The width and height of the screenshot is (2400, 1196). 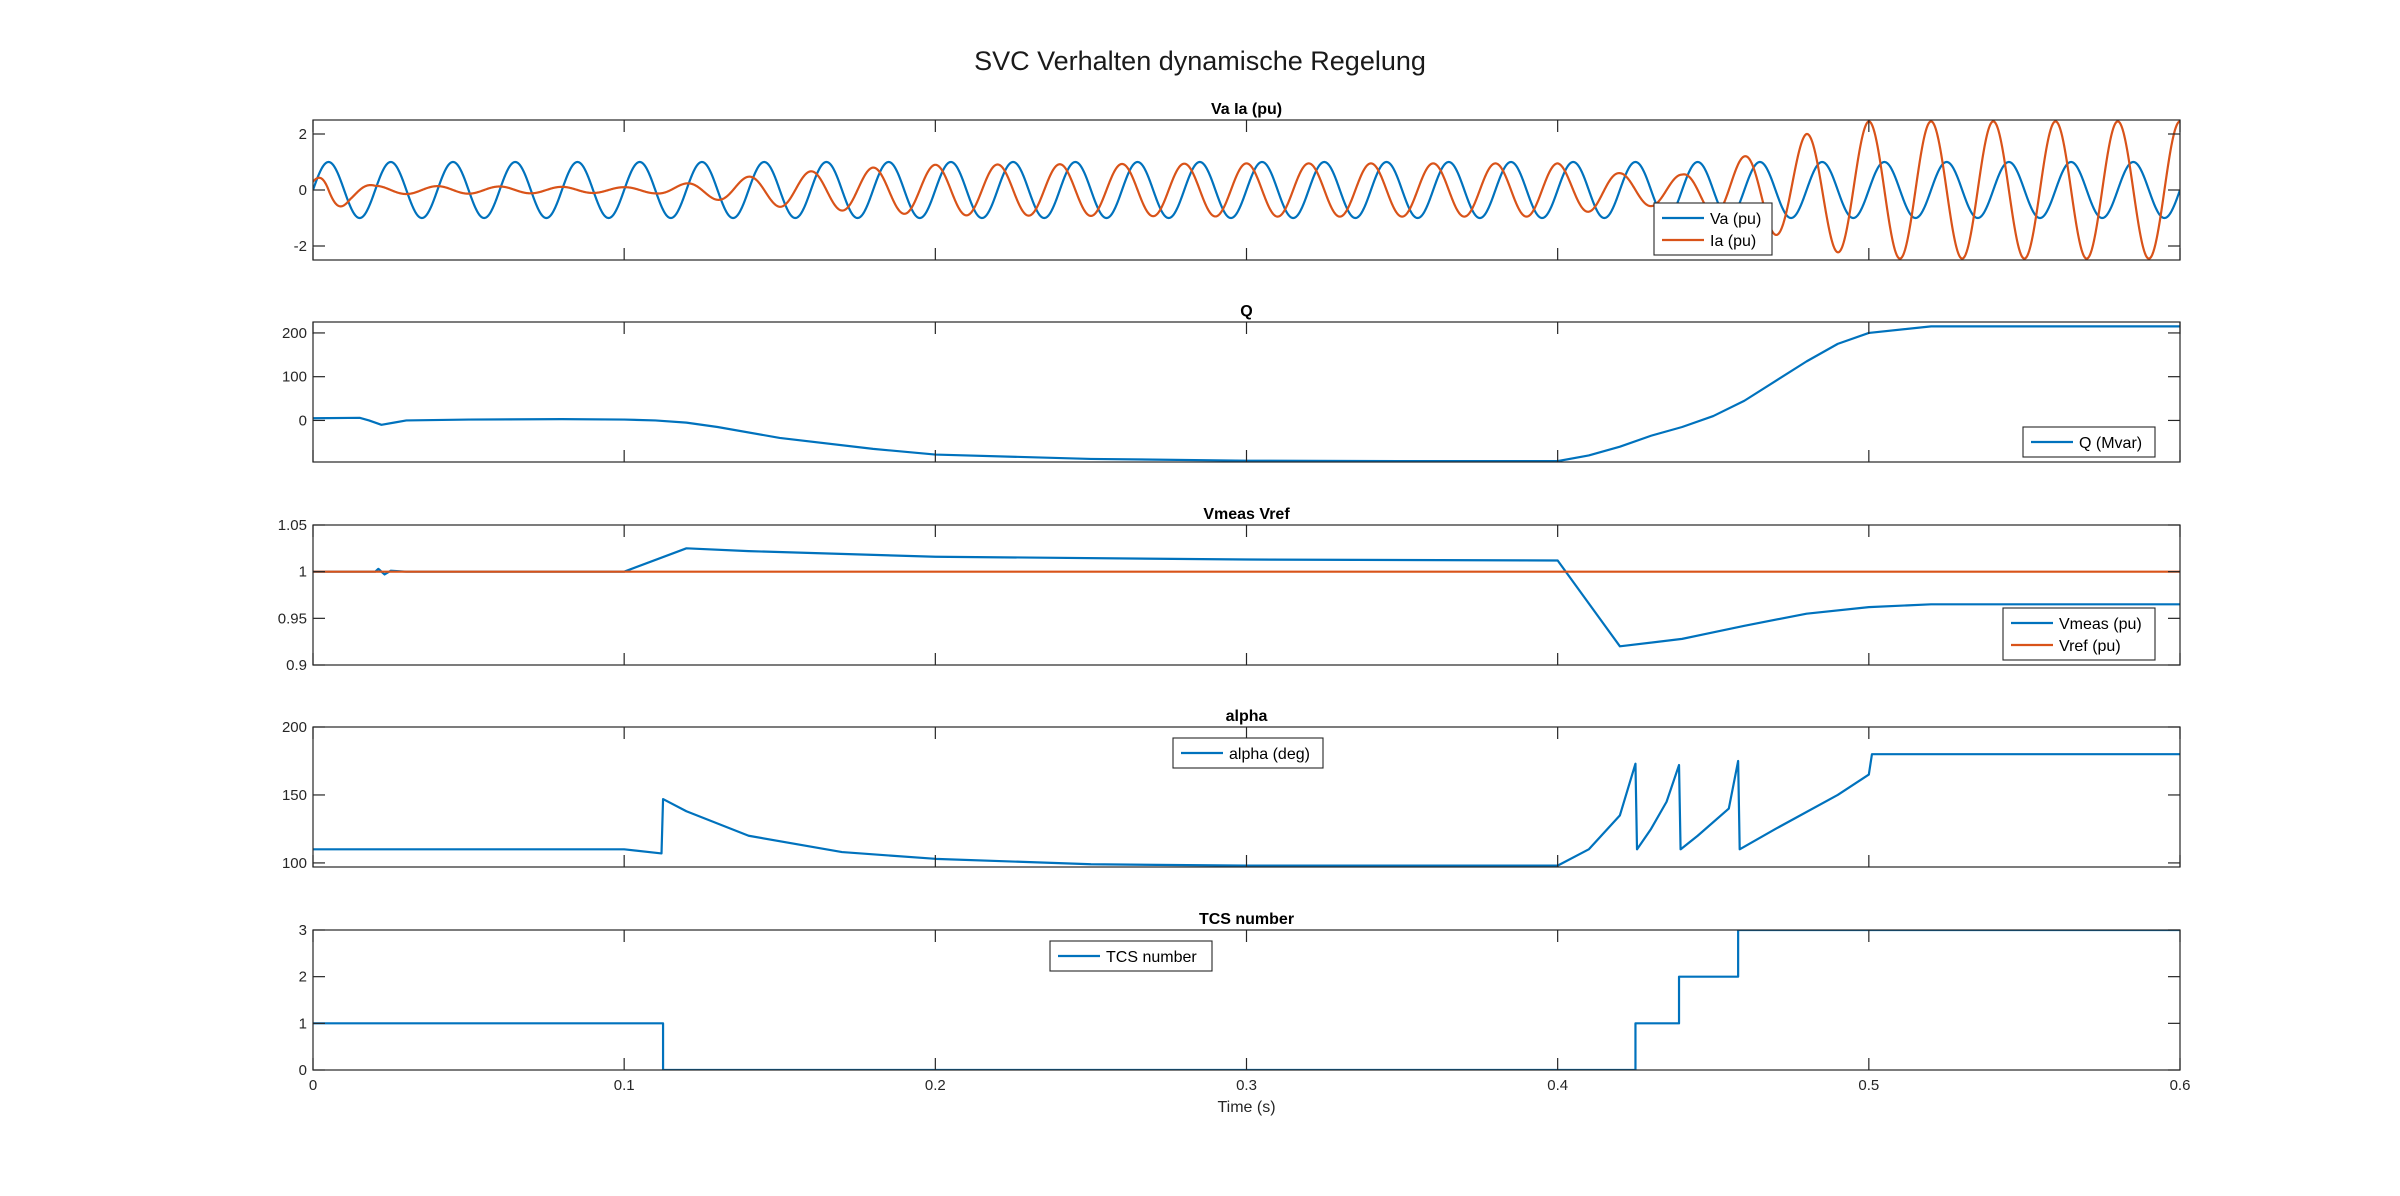 What do you see at coordinates (1247, 716) in the screenshot?
I see `subplot-title: alpha` at bounding box center [1247, 716].